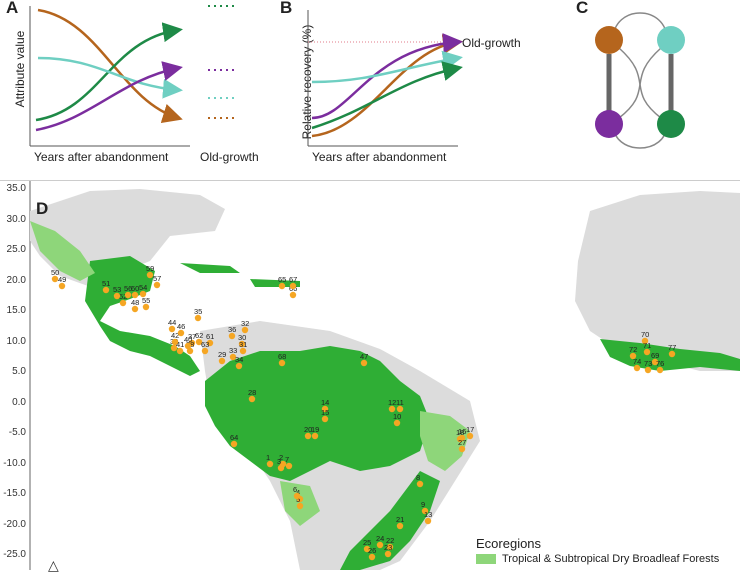 The height and width of the screenshot is (575, 740). What do you see at coordinates (175, 335) in the screenshot?
I see `site-label-42: 42` at bounding box center [175, 335].